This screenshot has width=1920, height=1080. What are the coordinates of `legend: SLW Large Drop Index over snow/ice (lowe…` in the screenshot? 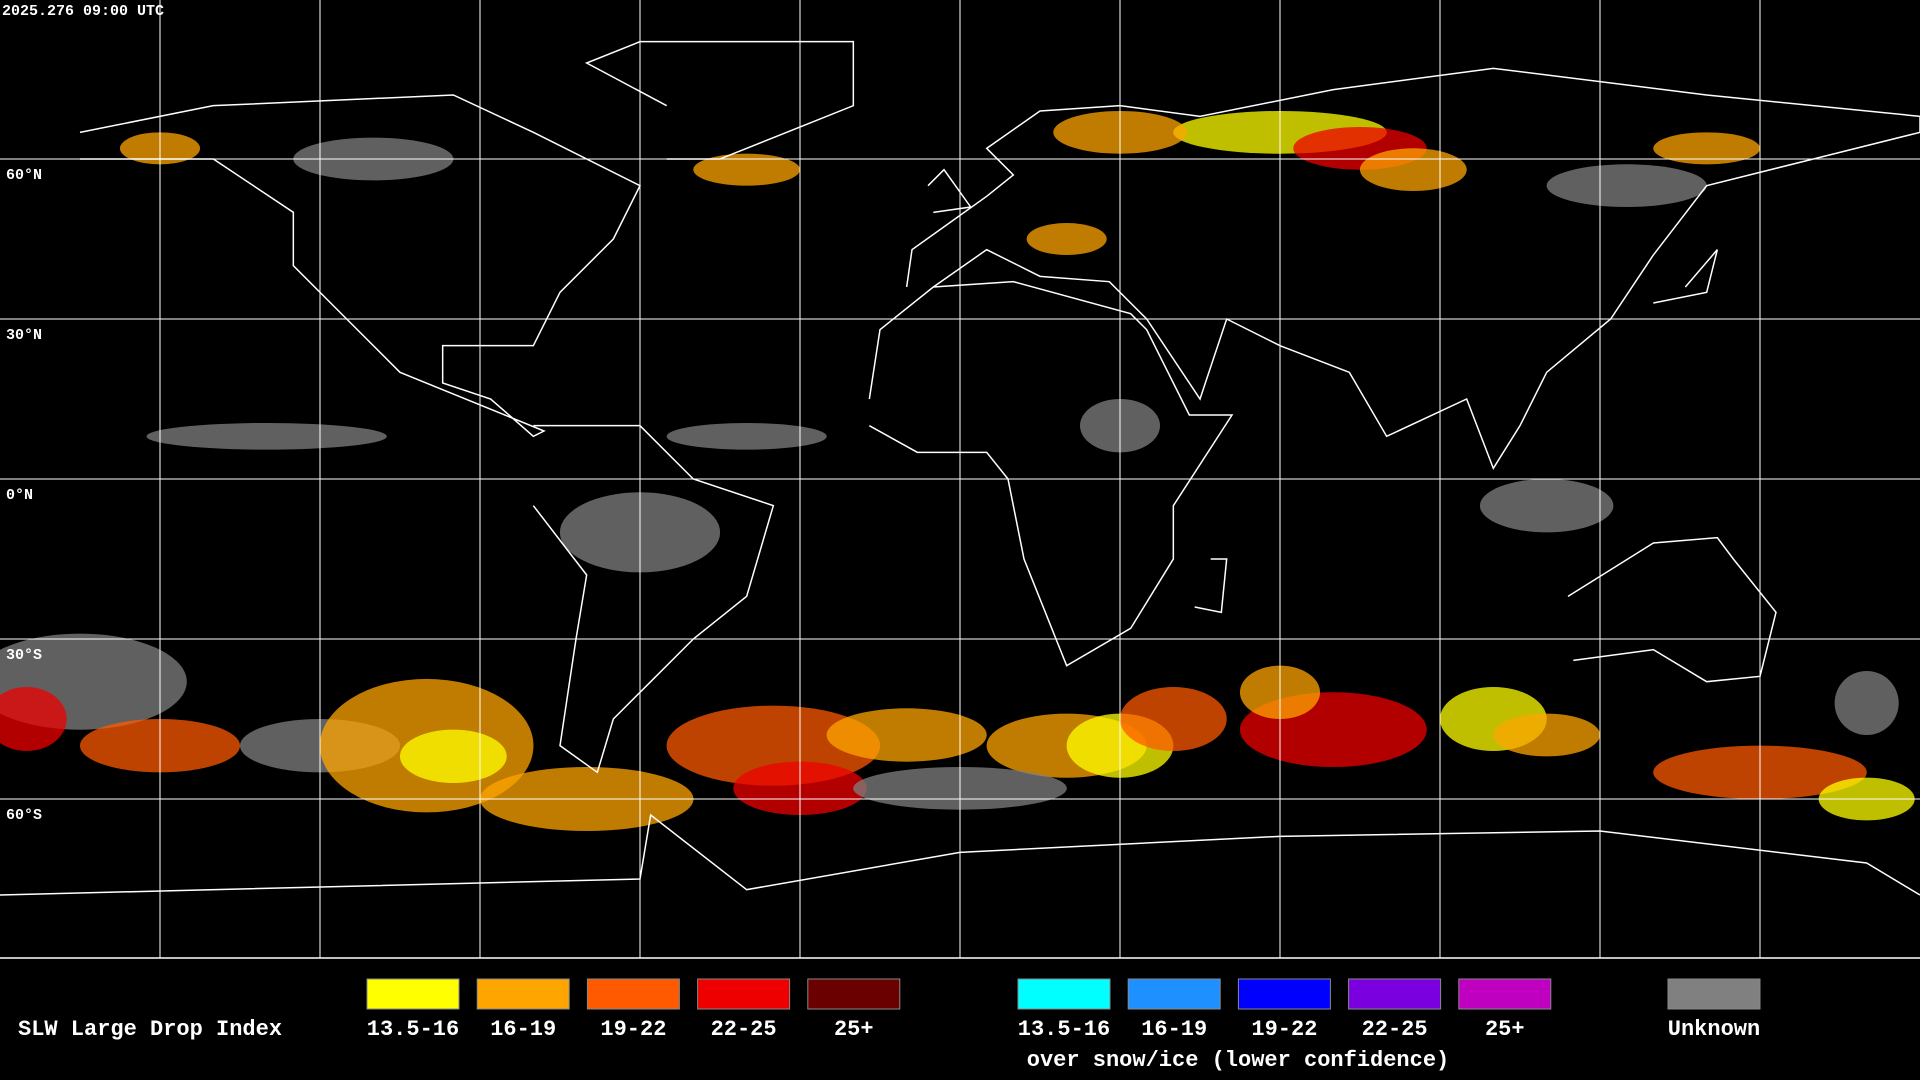 It's located at (889, 1025).